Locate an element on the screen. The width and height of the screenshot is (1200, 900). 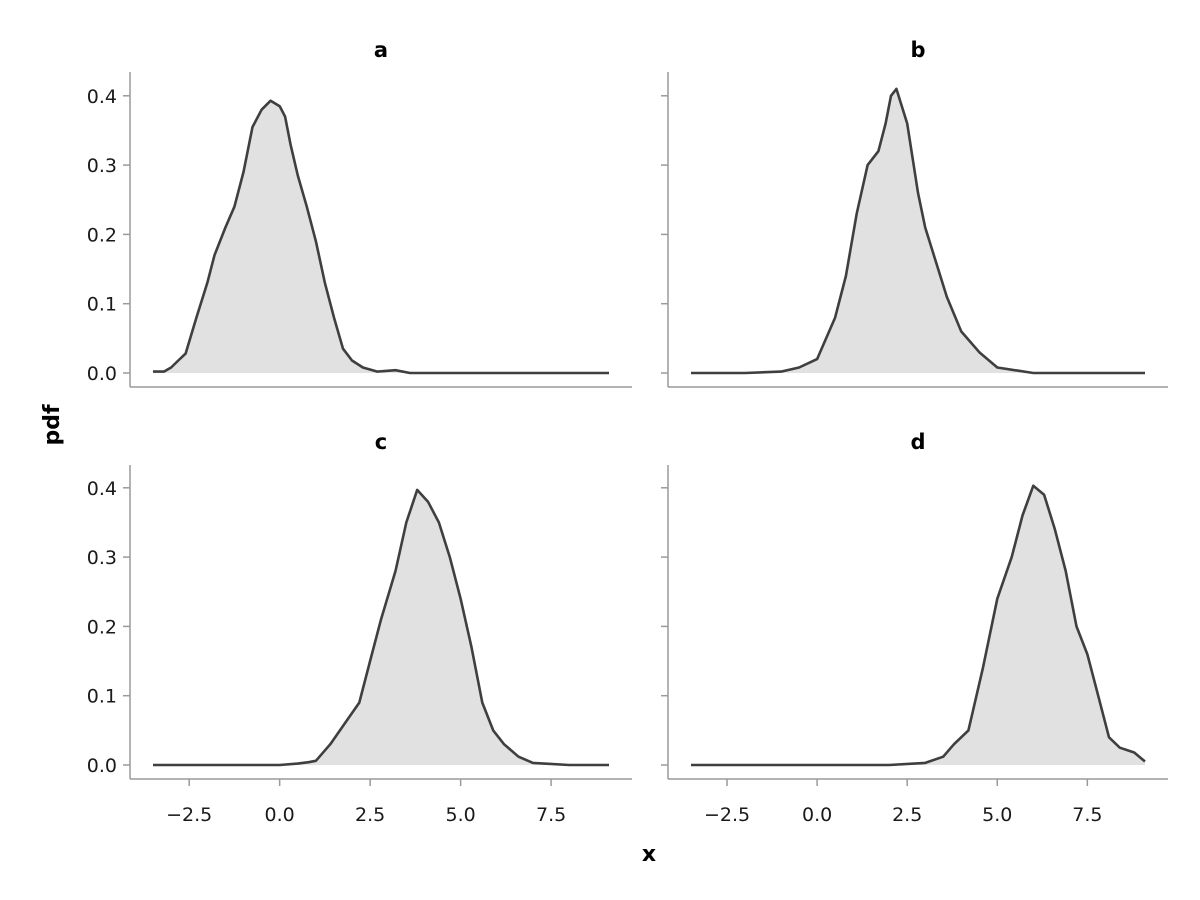
density-area-c is located at coordinates (381, 627).